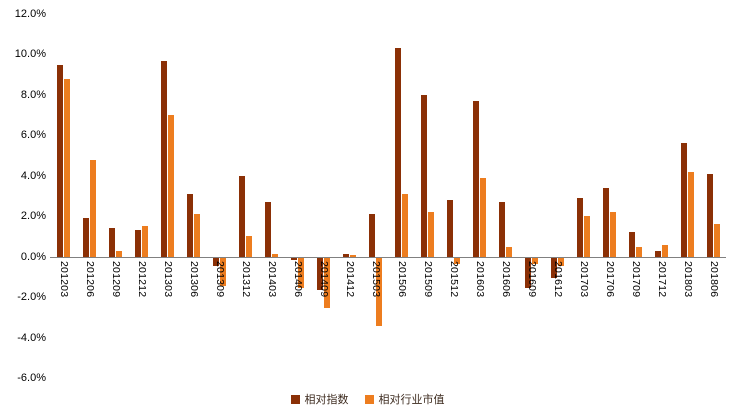 This screenshot has height=417, width=735. What do you see at coordinates (605, 222) in the screenshot?
I see `bar-相对指数-201706` at bounding box center [605, 222].